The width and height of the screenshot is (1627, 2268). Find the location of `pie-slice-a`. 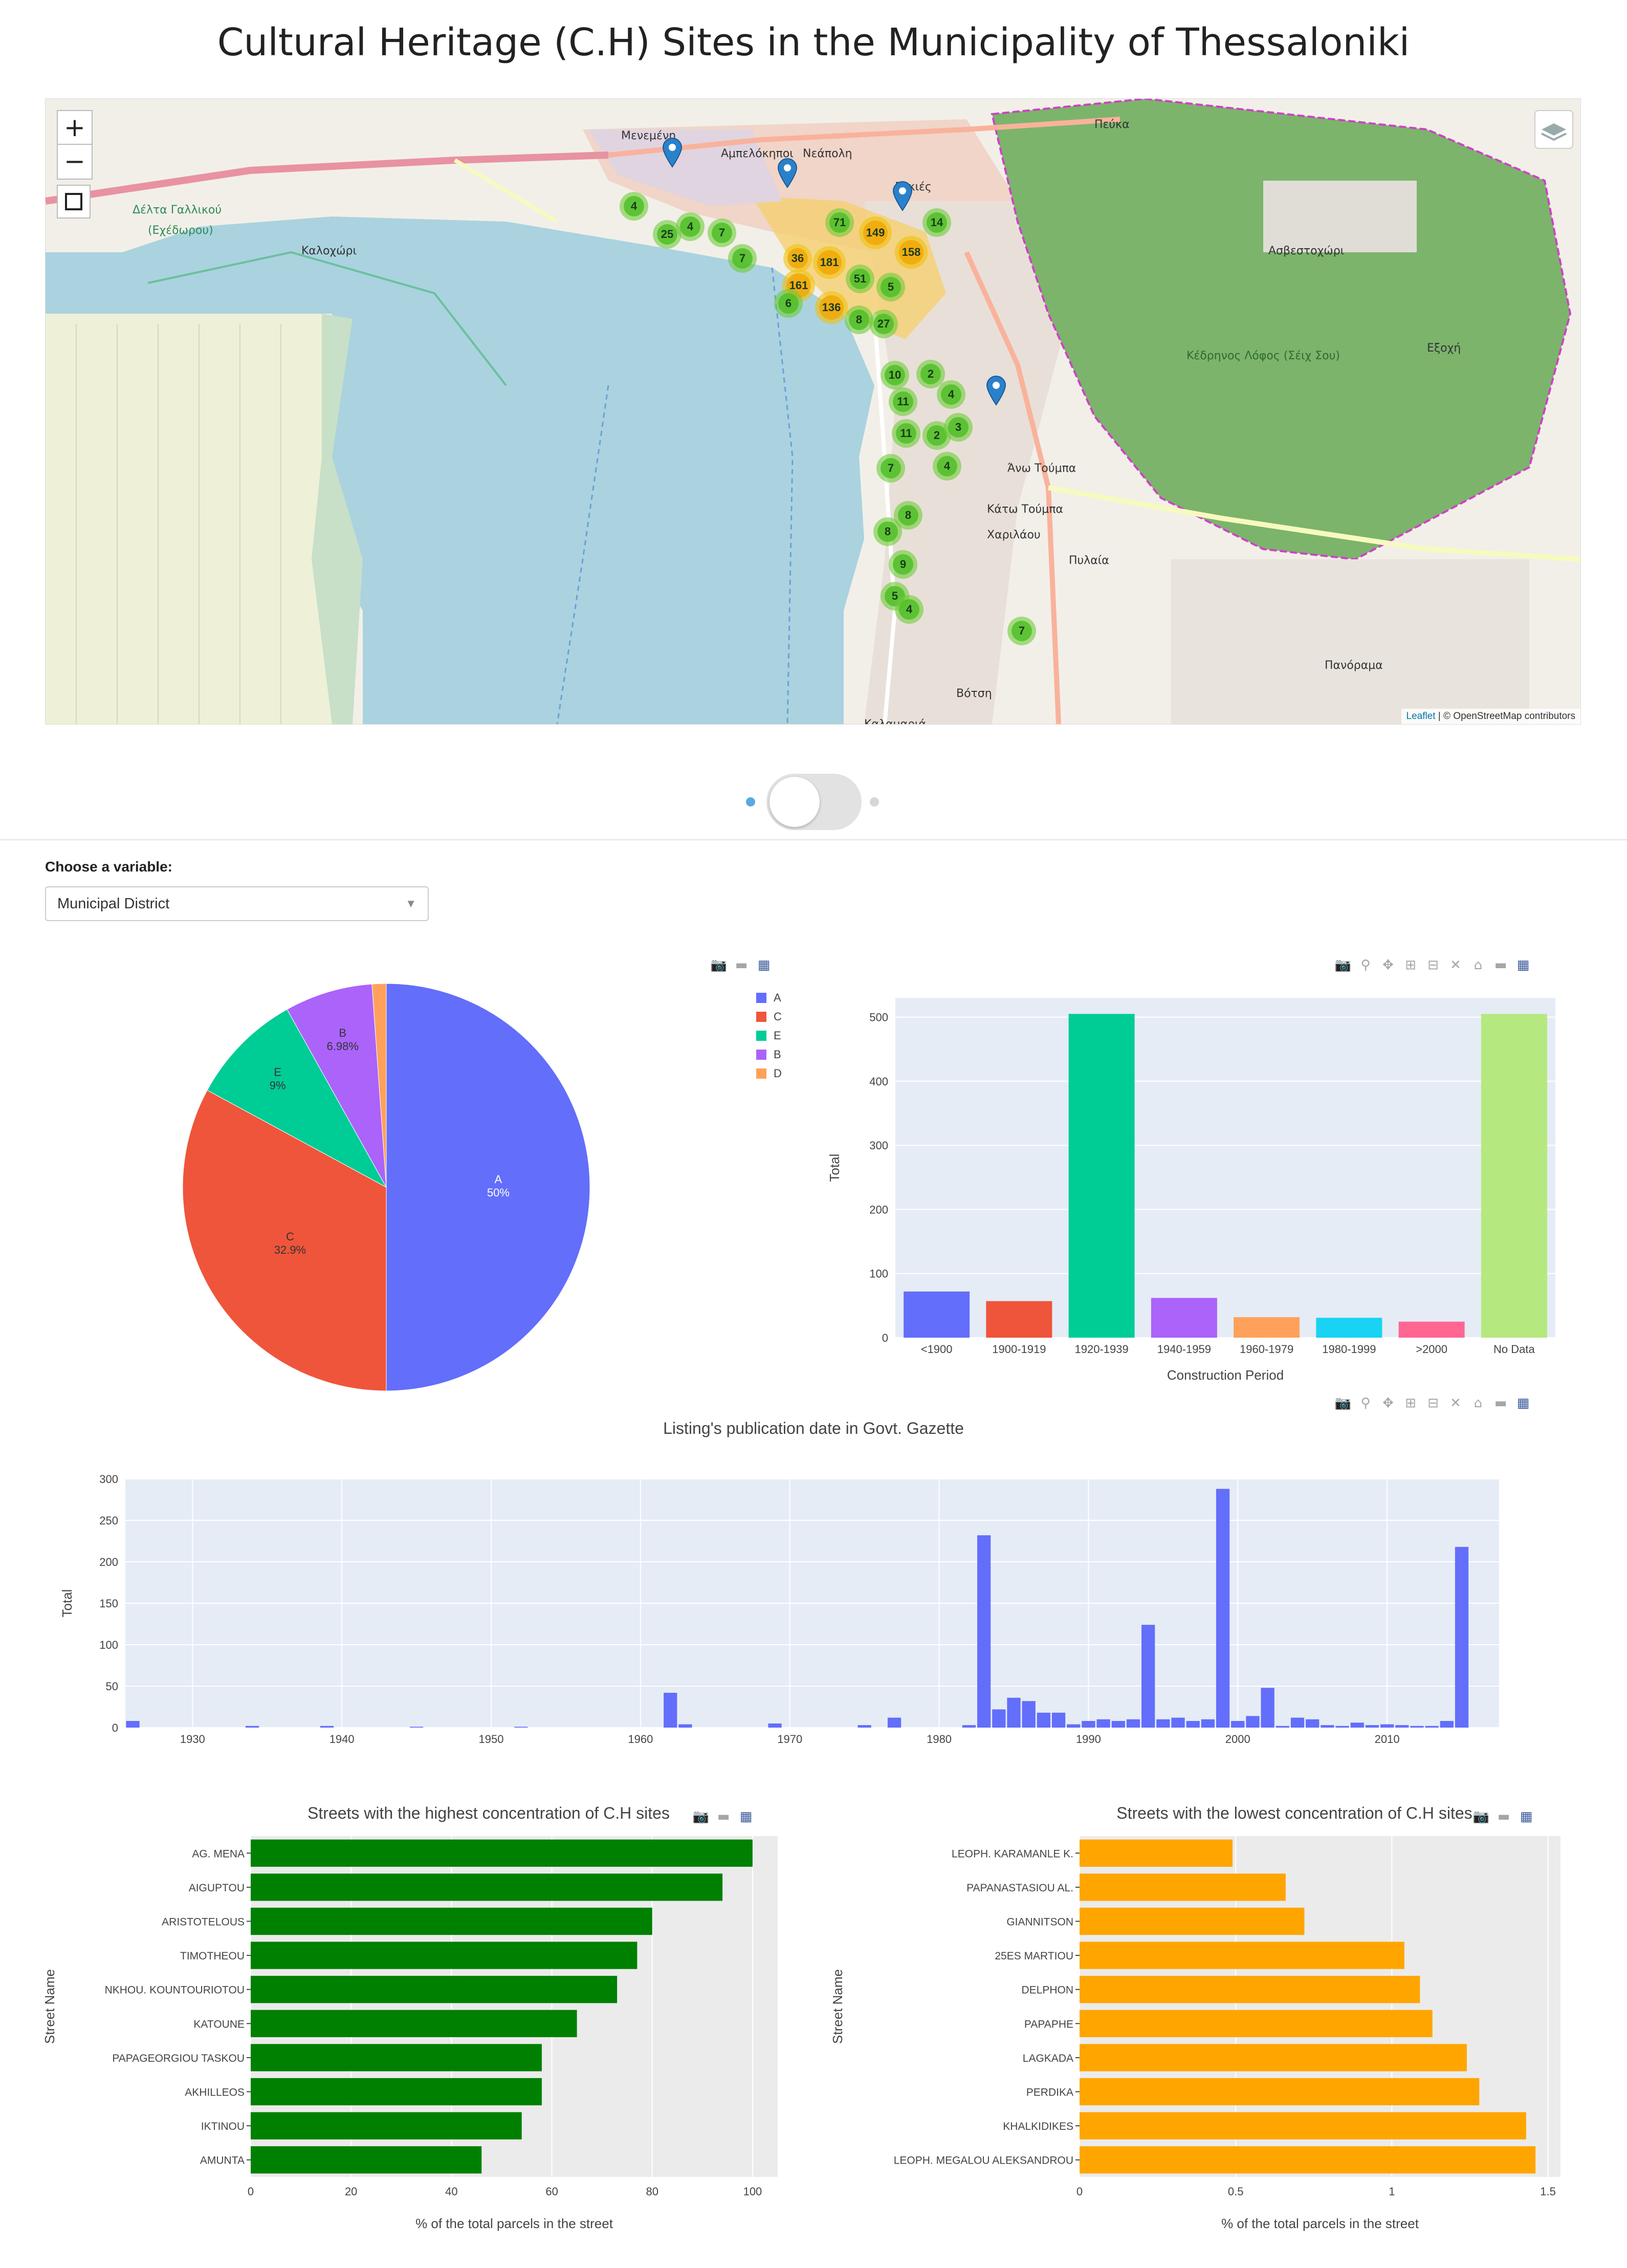

pie-slice-a is located at coordinates (488, 1187).